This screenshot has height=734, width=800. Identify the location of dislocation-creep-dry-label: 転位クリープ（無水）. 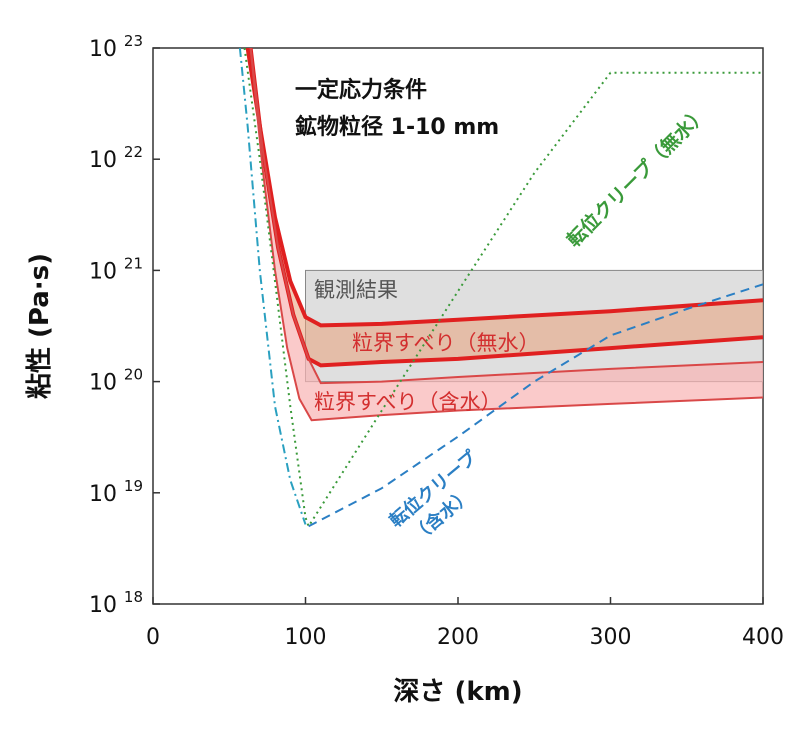
(637, 177).